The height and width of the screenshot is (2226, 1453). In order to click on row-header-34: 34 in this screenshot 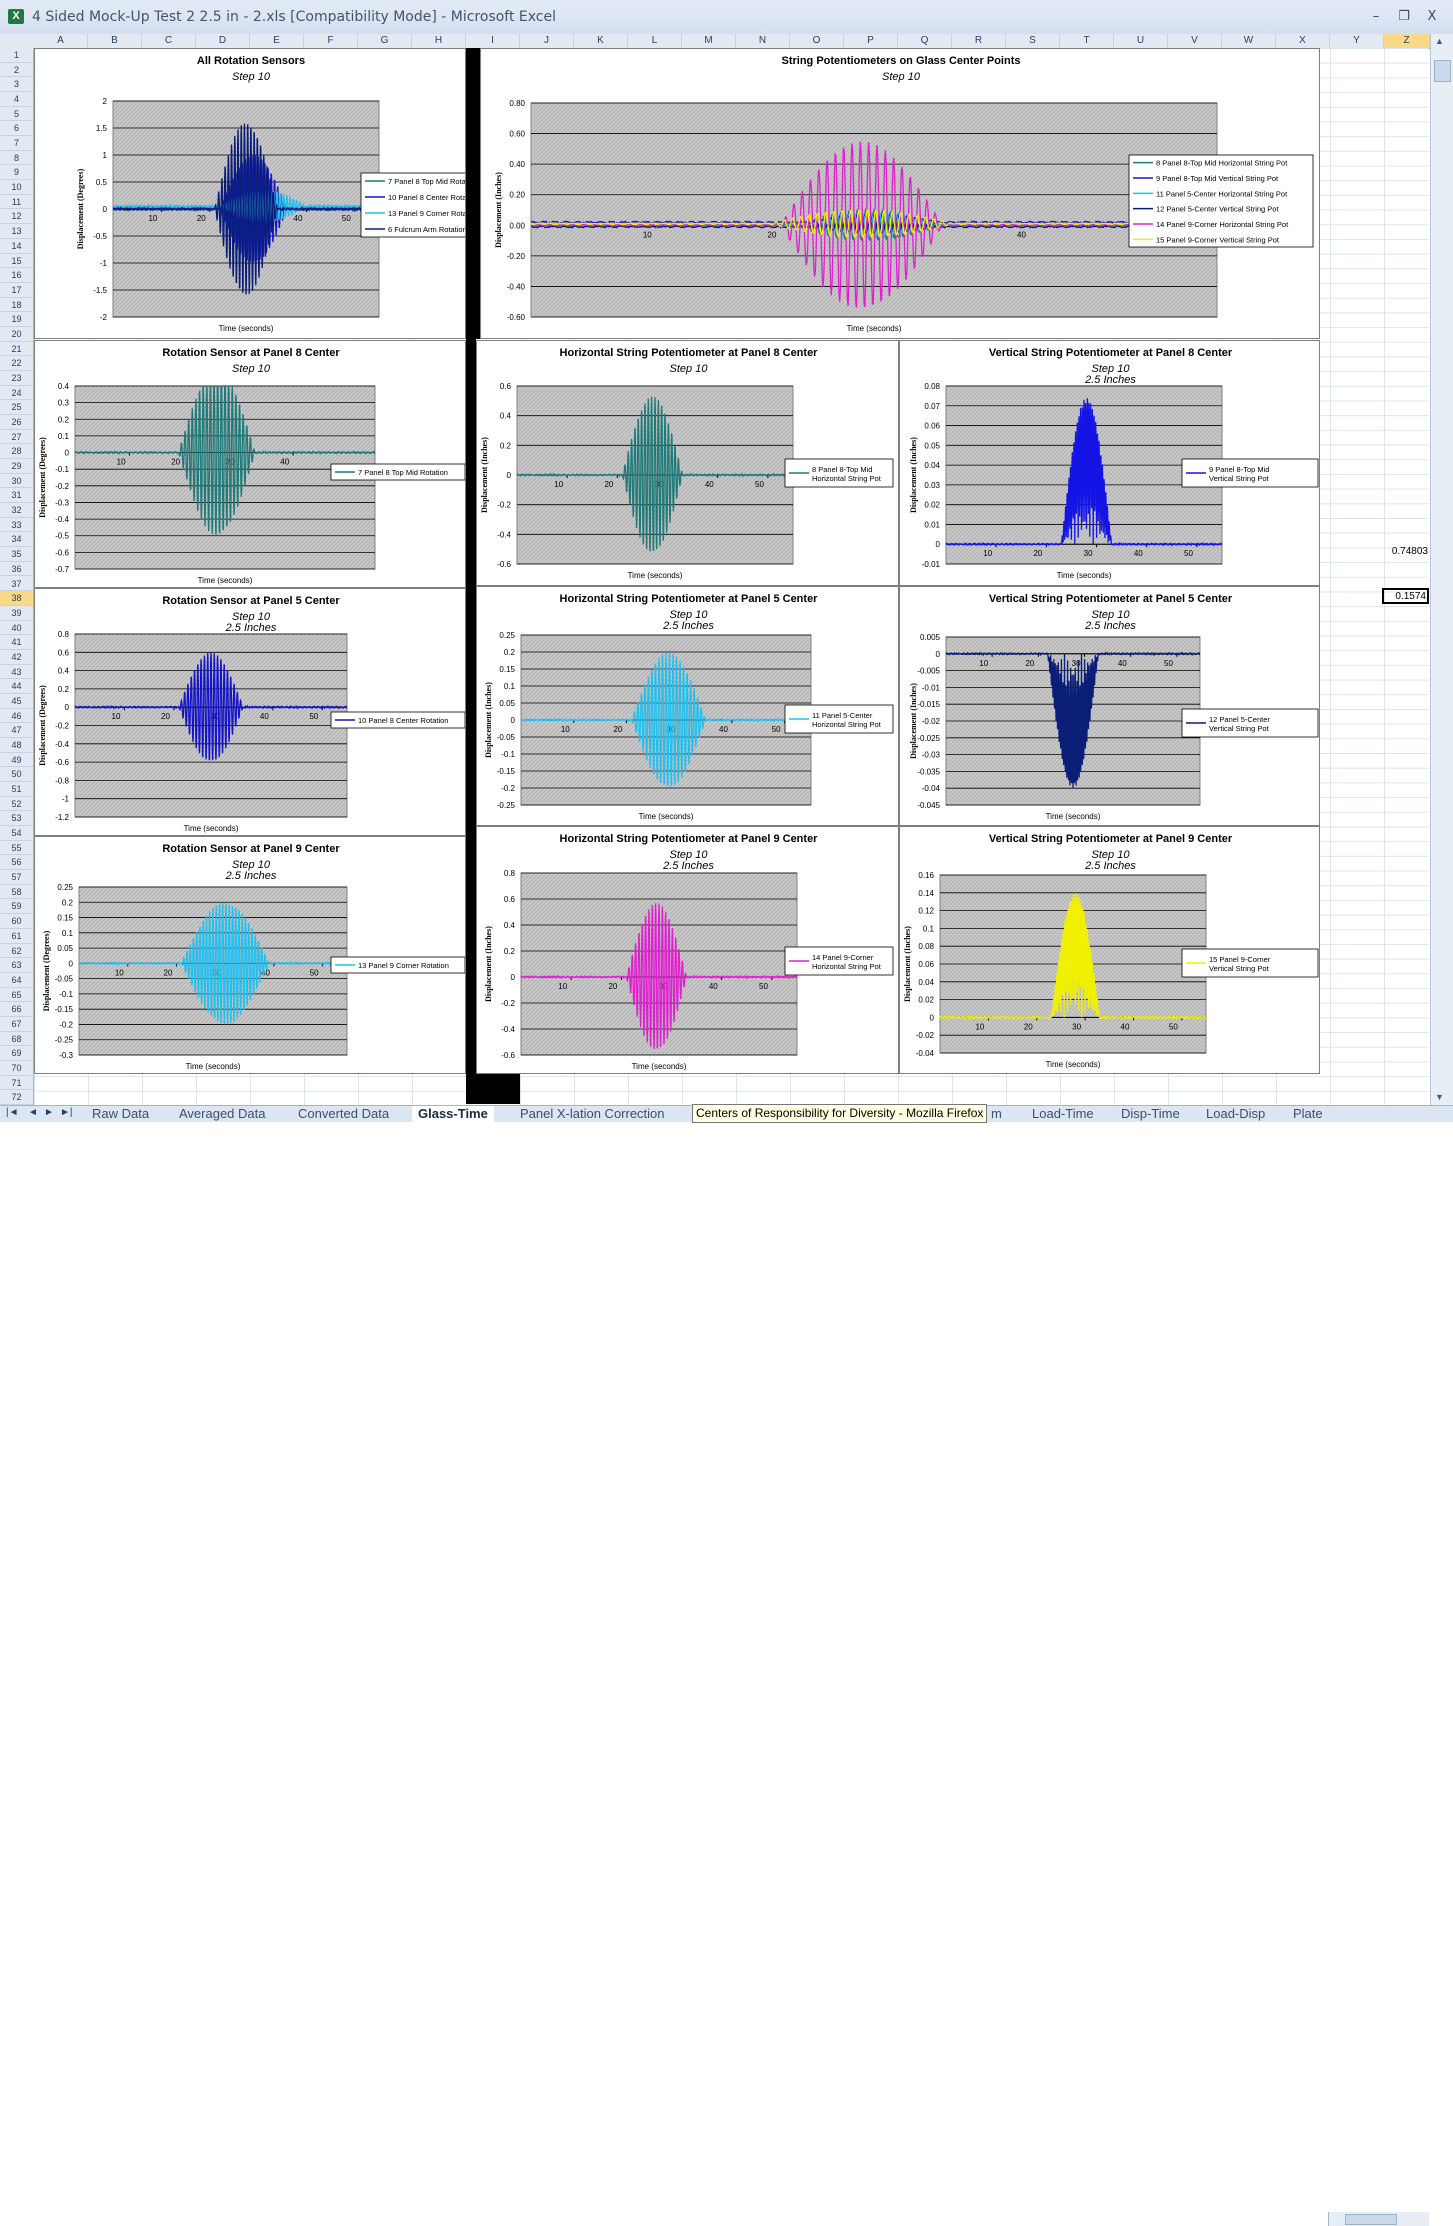, I will do `click(16, 540)`.